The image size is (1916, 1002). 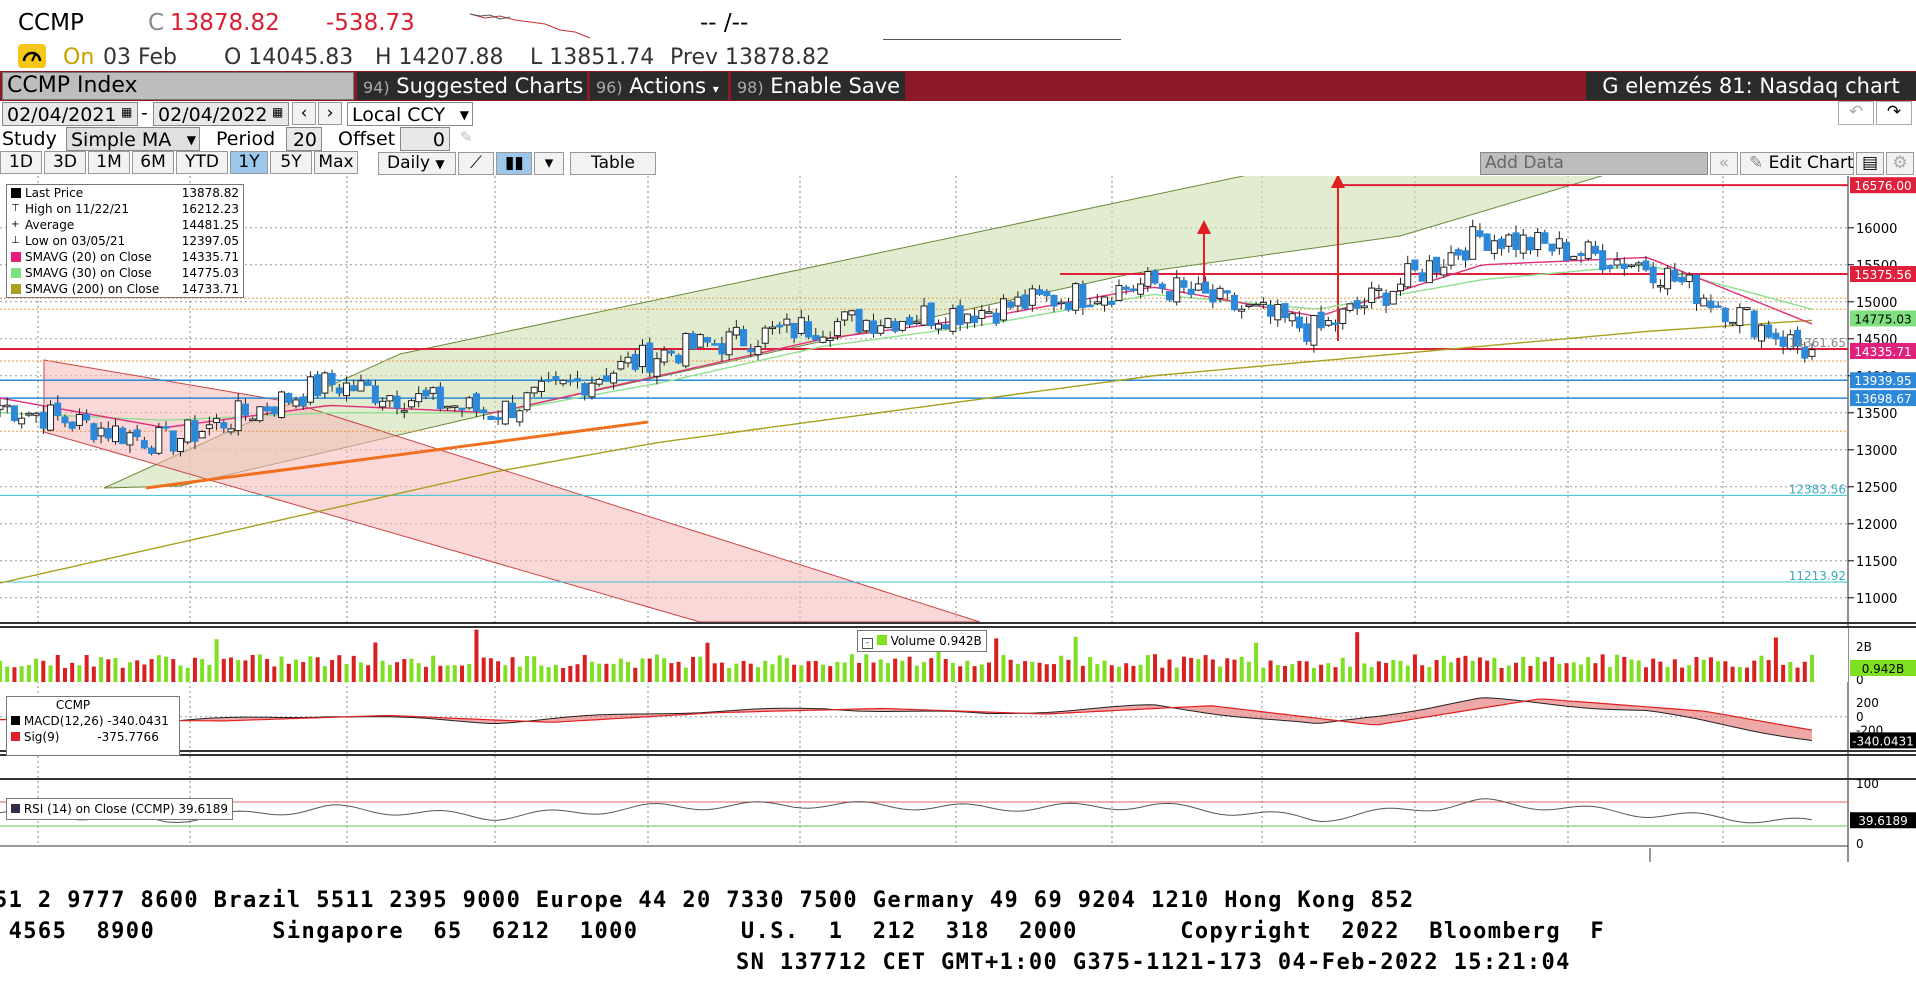 I want to click on prev-period-button: ‹, so click(x=304, y=113).